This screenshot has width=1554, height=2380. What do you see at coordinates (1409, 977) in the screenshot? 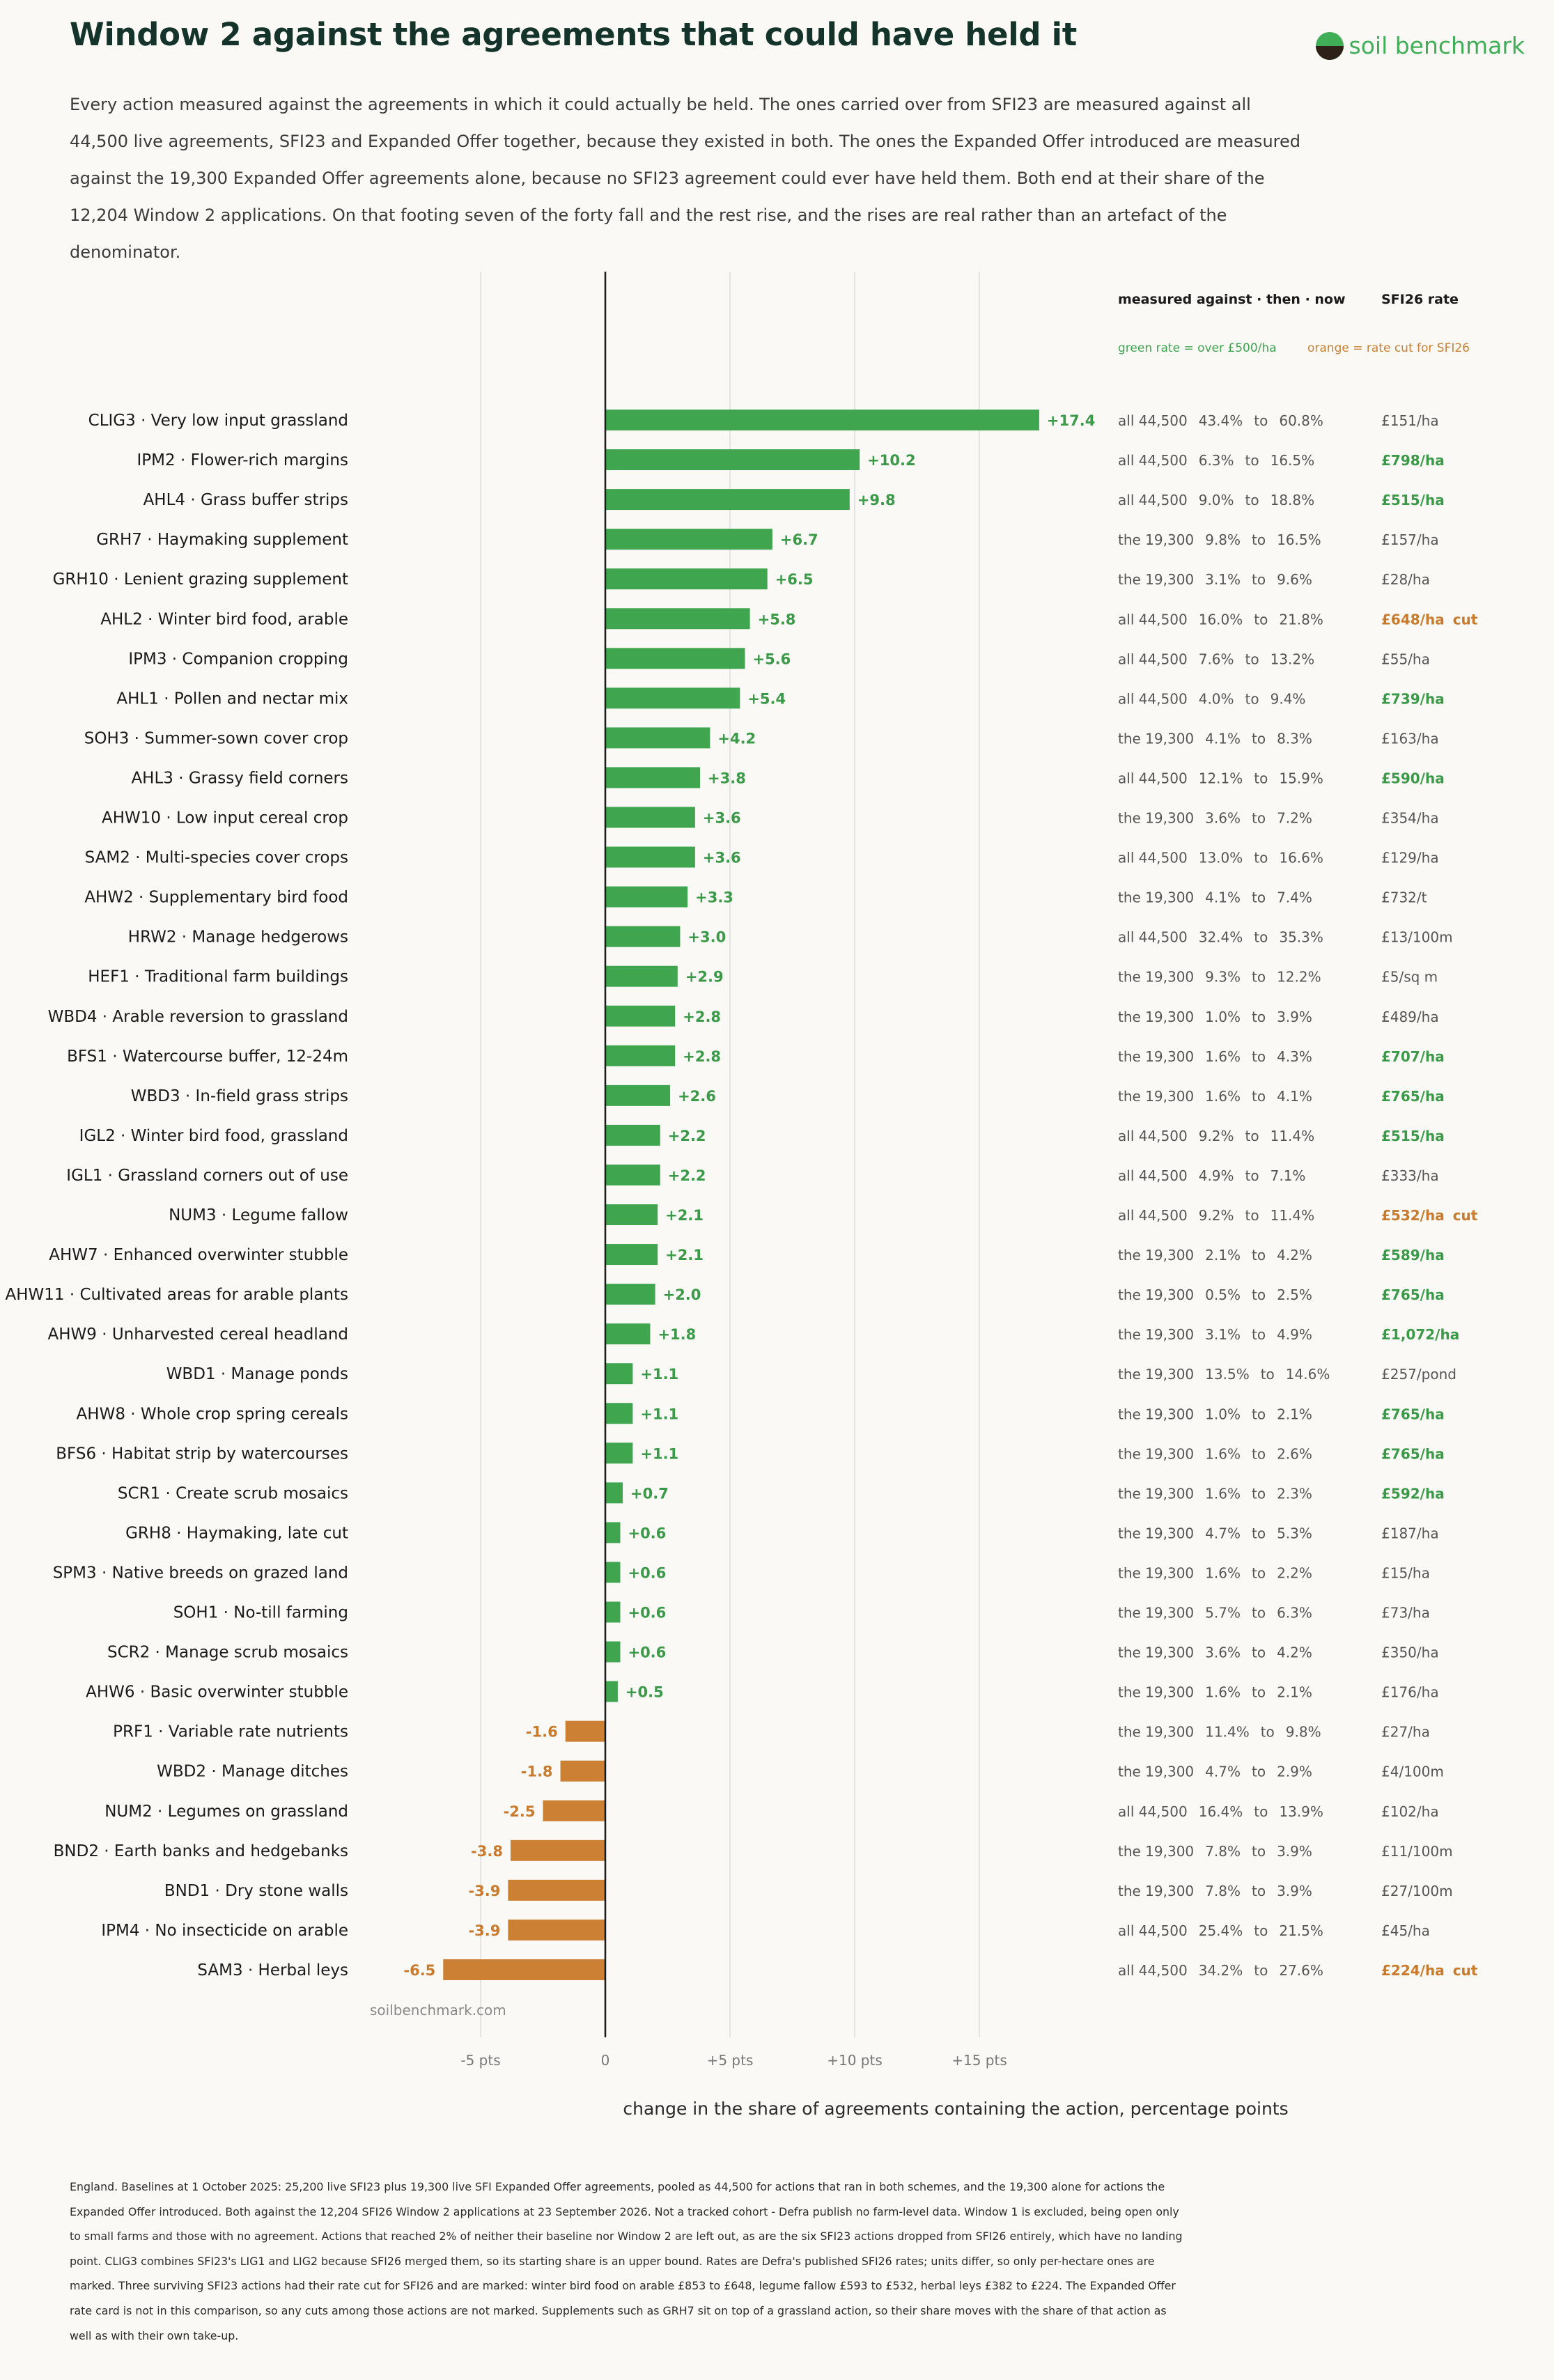
I see `rate-value: £5/sq m` at bounding box center [1409, 977].